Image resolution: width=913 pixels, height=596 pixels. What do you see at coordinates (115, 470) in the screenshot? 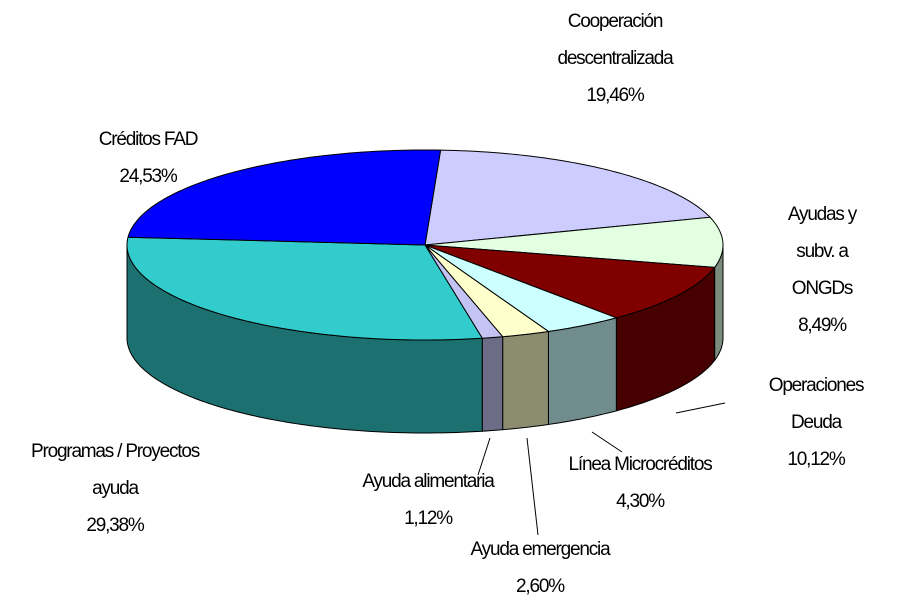
I see `category-label: Programas / Proyectos ayuda` at bounding box center [115, 470].